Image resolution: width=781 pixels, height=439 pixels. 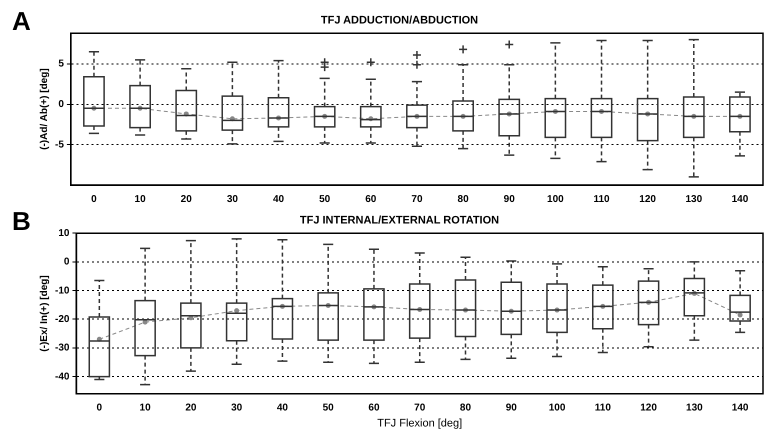 What do you see at coordinates (21, 21) in the screenshot?
I see `text: A` at bounding box center [21, 21].